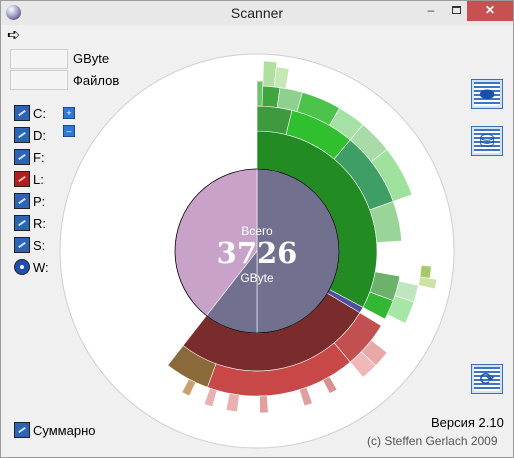  I want to click on files-unit-label: Файлов, so click(96, 80).